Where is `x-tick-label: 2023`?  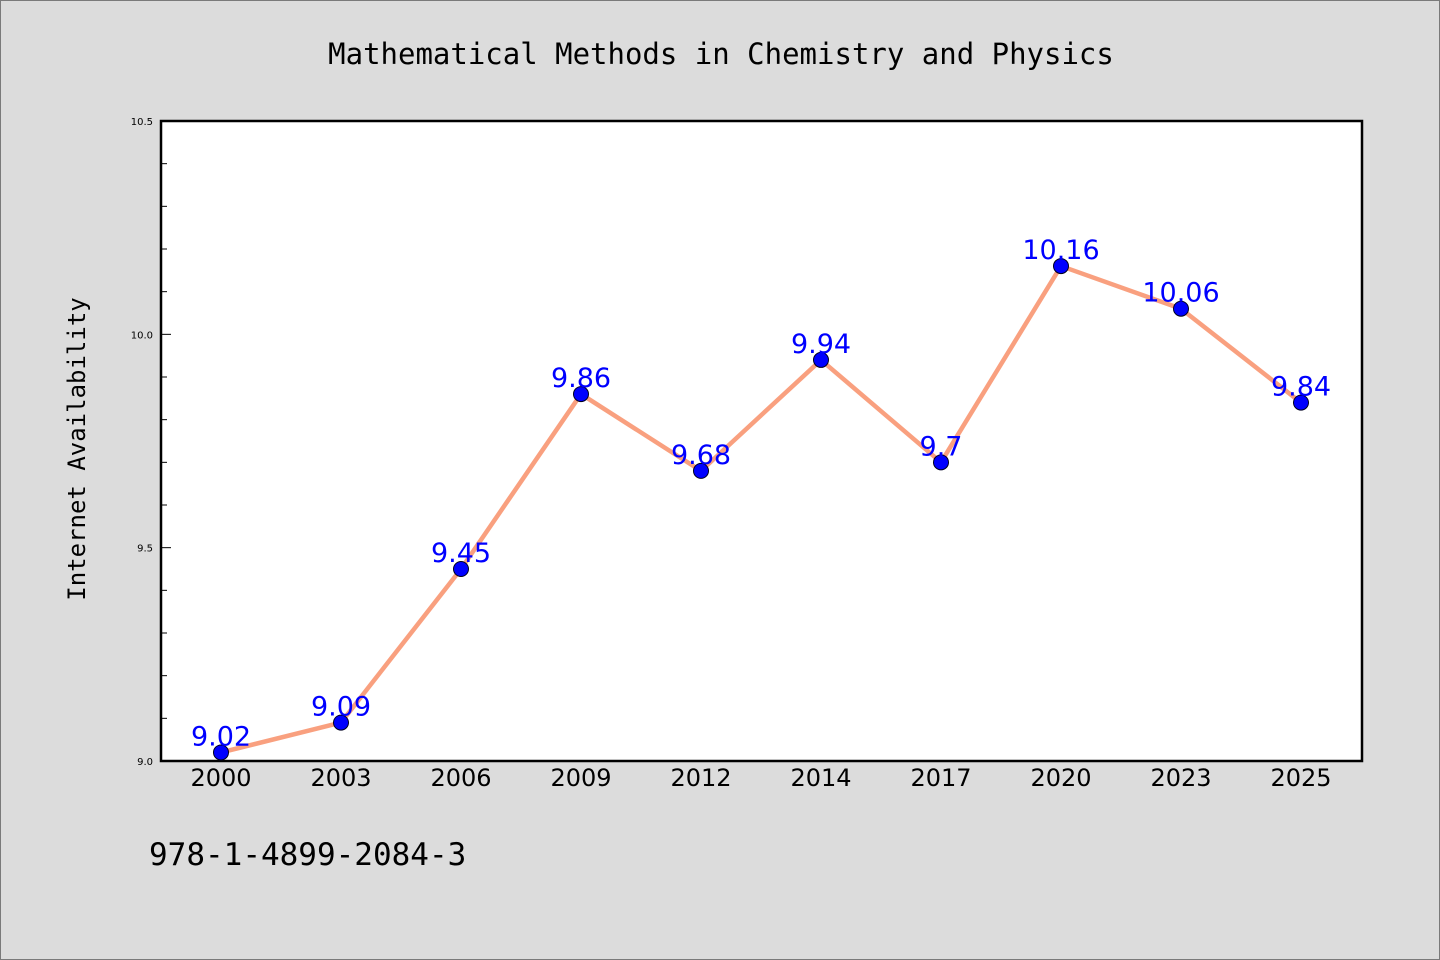
x-tick-label: 2023 is located at coordinates (1180, 778).